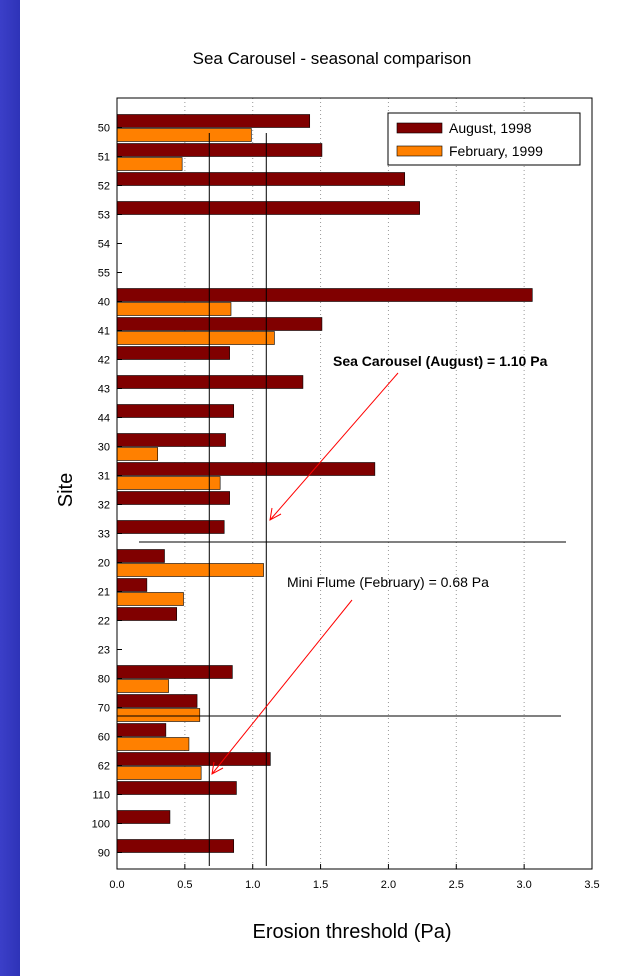 The height and width of the screenshot is (976, 644). What do you see at coordinates (104, 158) in the screenshot?
I see `y-tick-label: 51` at bounding box center [104, 158].